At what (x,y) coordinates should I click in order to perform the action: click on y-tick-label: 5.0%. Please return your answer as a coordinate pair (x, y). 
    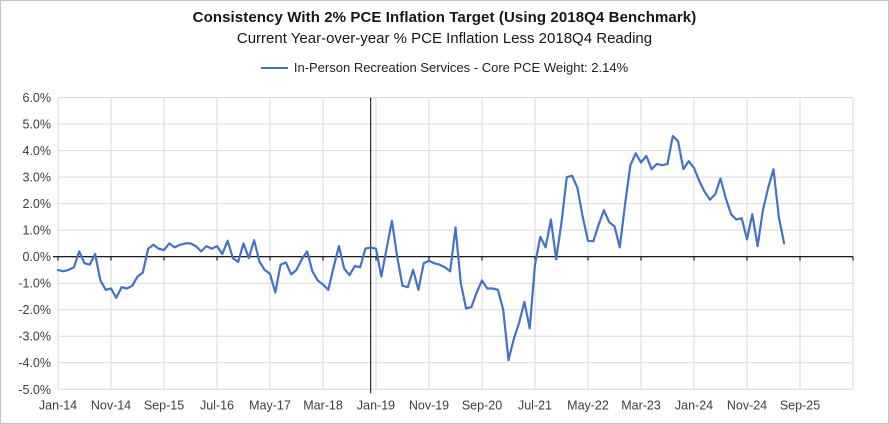
    Looking at the image, I should click on (37, 125).